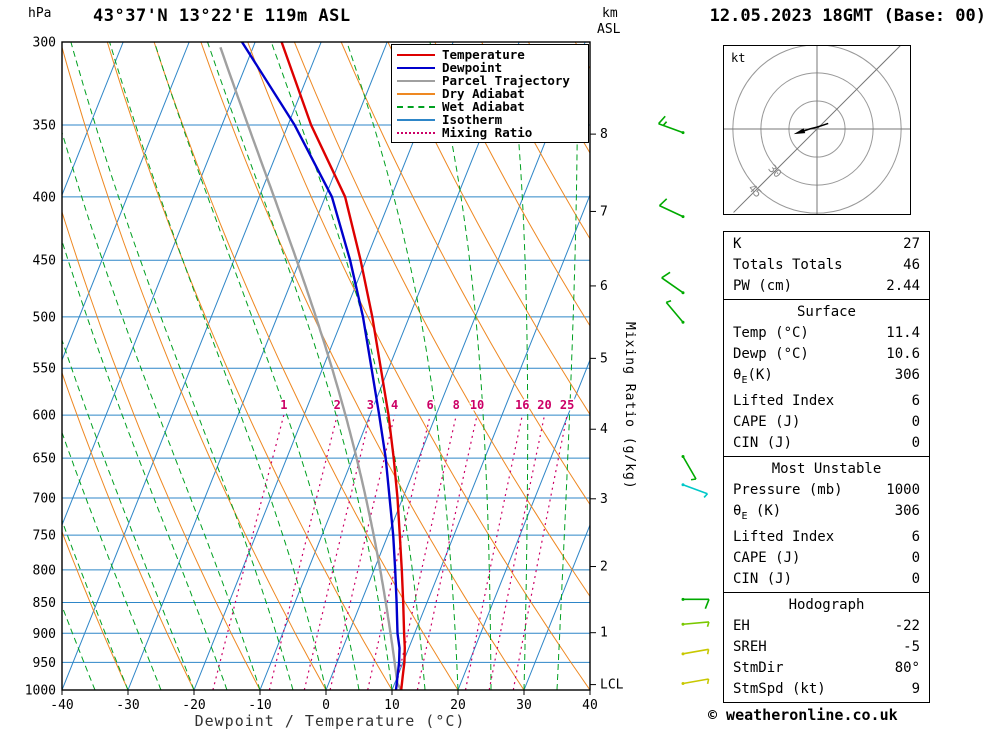 The height and width of the screenshot is (733, 1000). Describe the element at coordinates (911, 646) in the screenshot. I see `stats-value: -5` at that location.